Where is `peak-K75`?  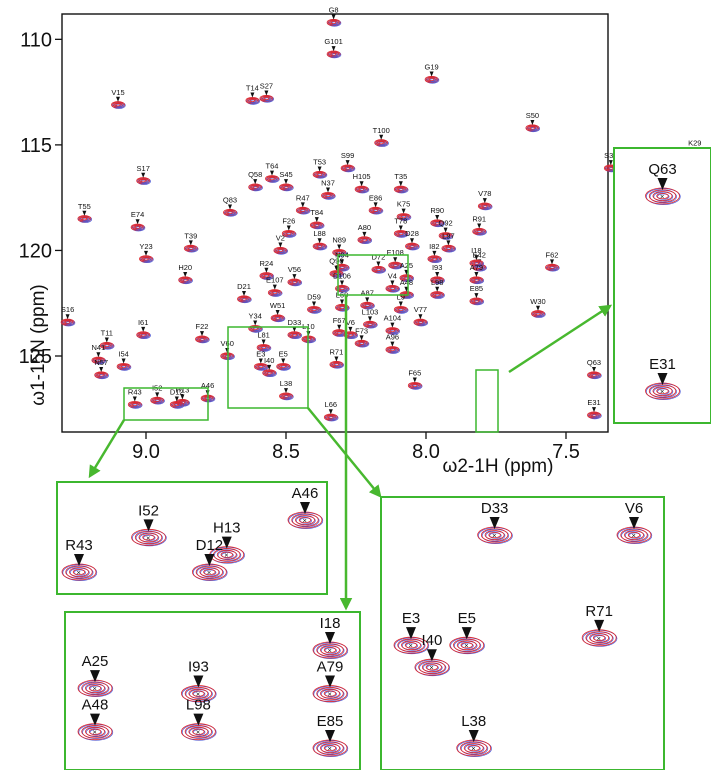
peak-K75 is located at coordinates (404, 217).